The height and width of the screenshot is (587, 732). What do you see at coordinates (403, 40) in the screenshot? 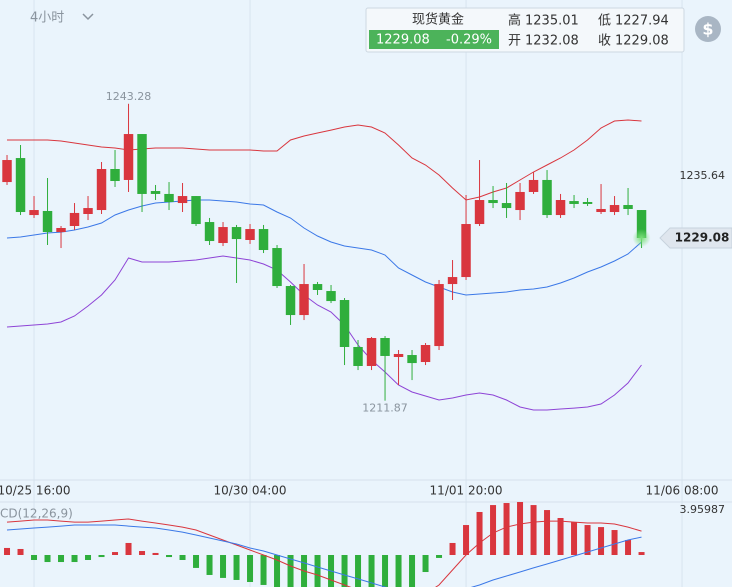
I see `price: 1229.08` at bounding box center [403, 40].